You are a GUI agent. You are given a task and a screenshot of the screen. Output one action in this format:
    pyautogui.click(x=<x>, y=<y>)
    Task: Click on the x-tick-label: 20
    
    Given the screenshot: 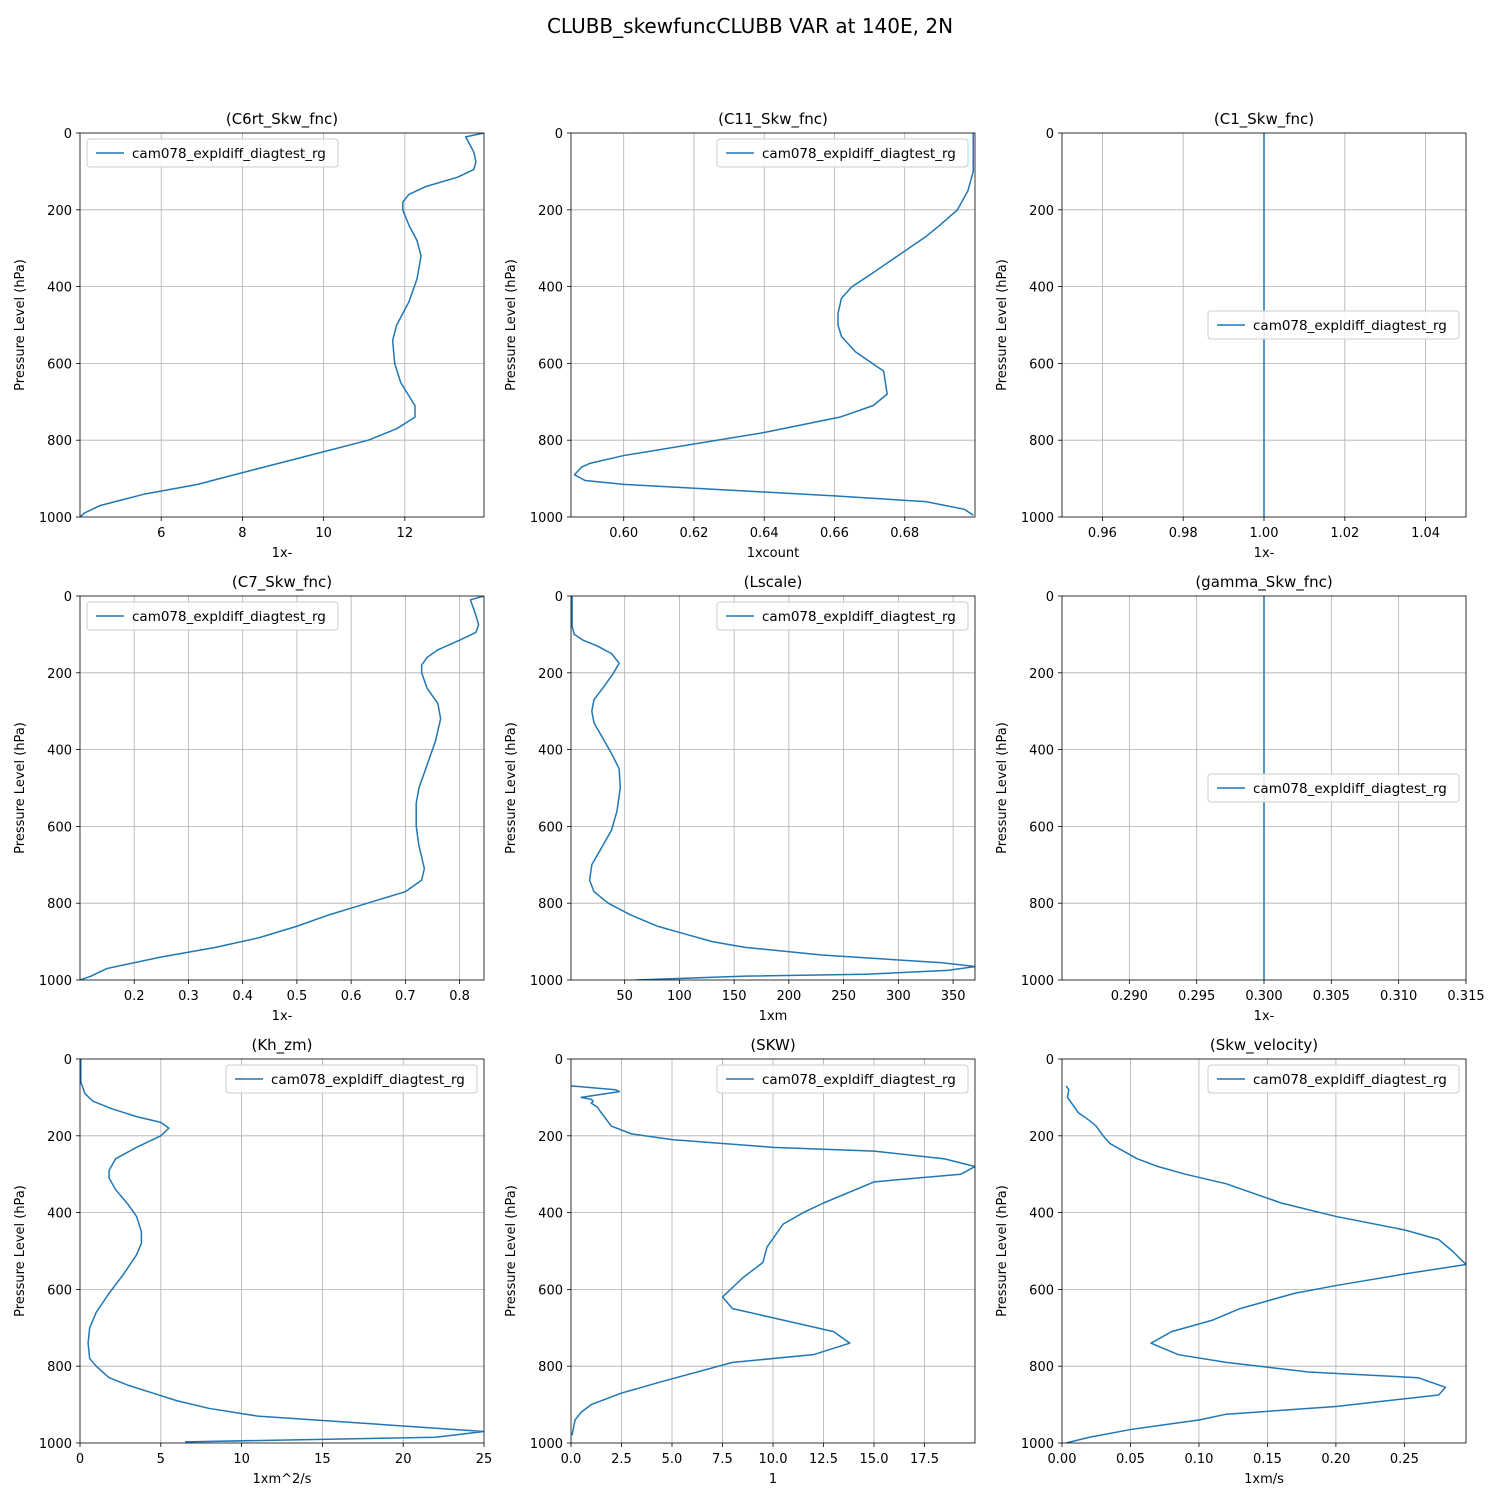 What is the action you would take?
    pyautogui.click(x=403, y=1459)
    